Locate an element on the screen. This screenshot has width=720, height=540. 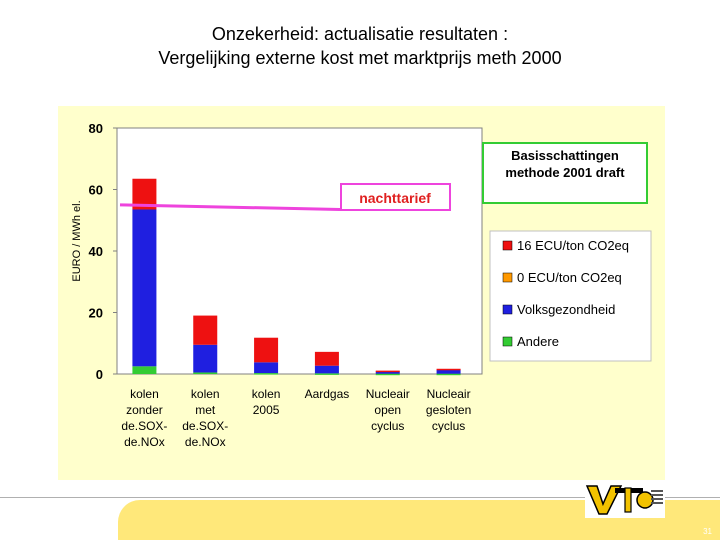
reference-label-box is located at coordinates (395, 197).